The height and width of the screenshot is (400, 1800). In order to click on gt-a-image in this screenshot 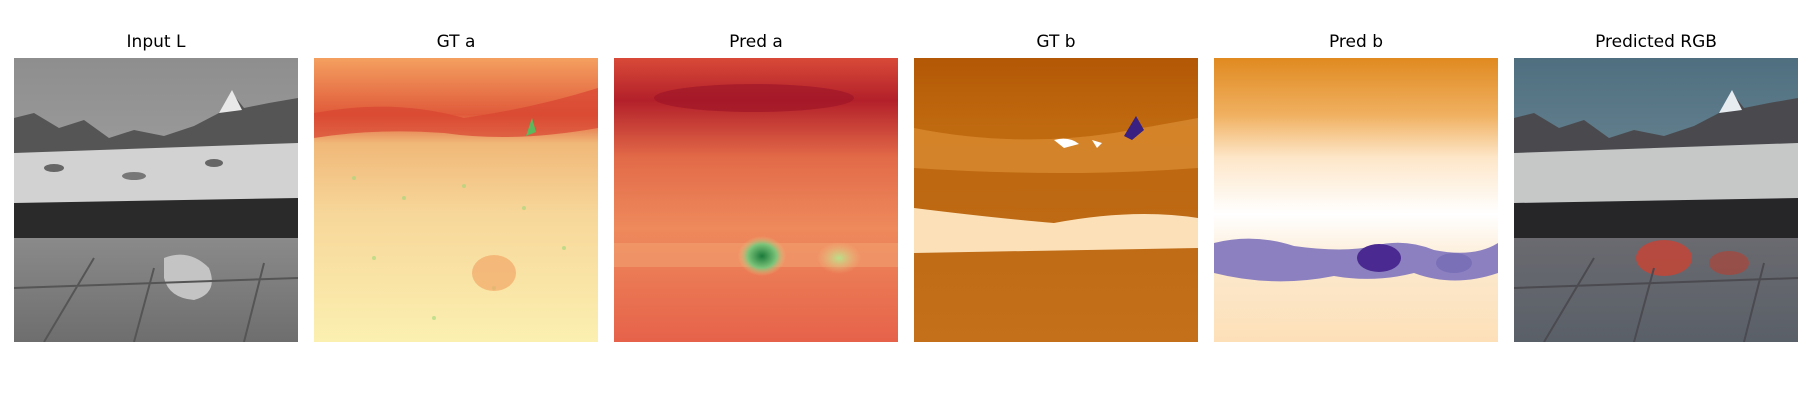, I will do `click(456, 200)`.